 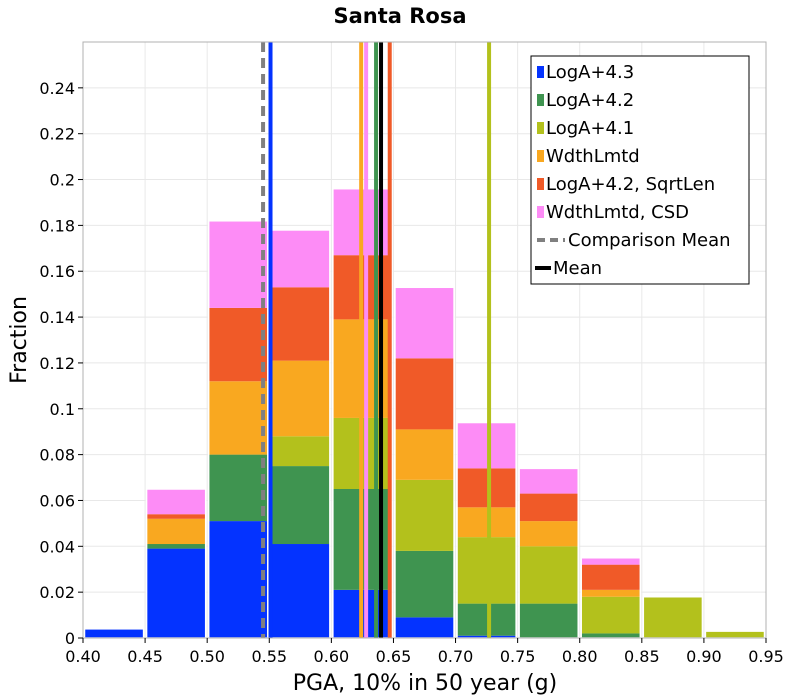 What do you see at coordinates (394, 656) in the screenshot?
I see `x-tick-label: 0.65` at bounding box center [394, 656].